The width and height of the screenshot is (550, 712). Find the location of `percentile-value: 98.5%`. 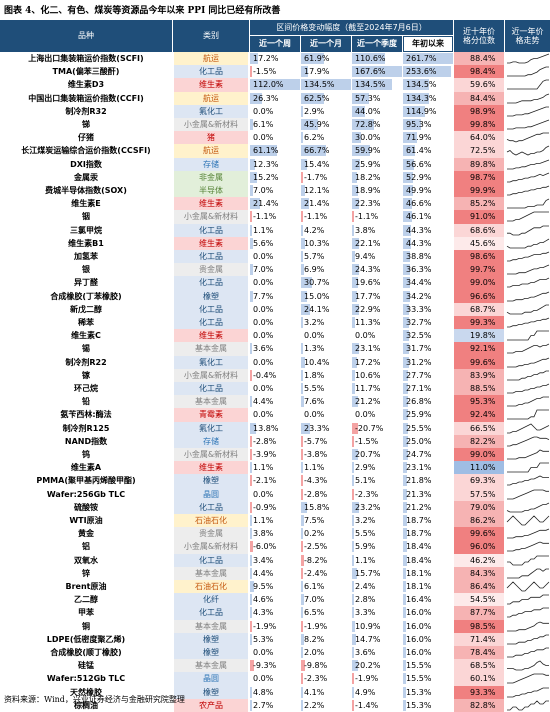

percentile-value: 98.5% is located at coordinates (479, 626).